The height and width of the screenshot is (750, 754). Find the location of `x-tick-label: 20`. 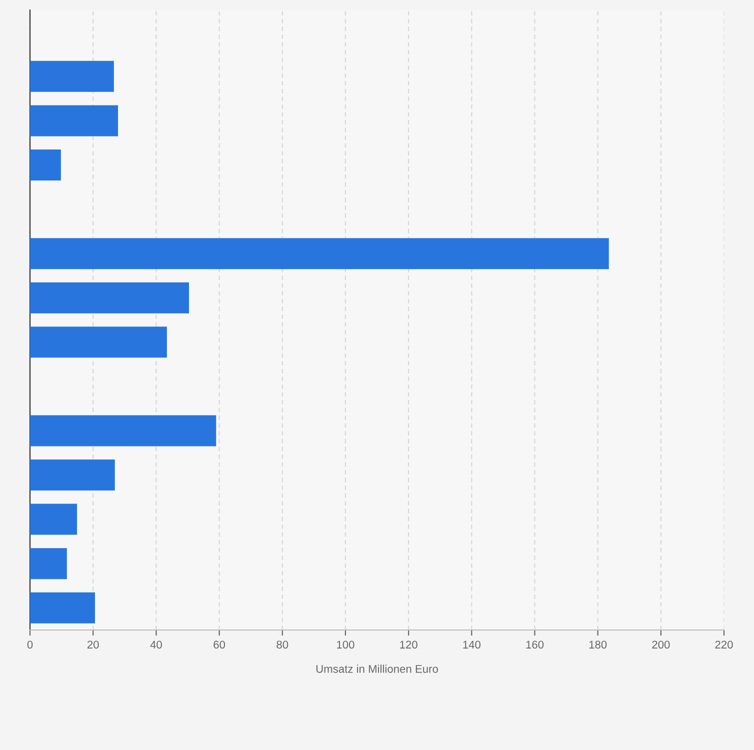

x-tick-label: 20 is located at coordinates (93, 644).